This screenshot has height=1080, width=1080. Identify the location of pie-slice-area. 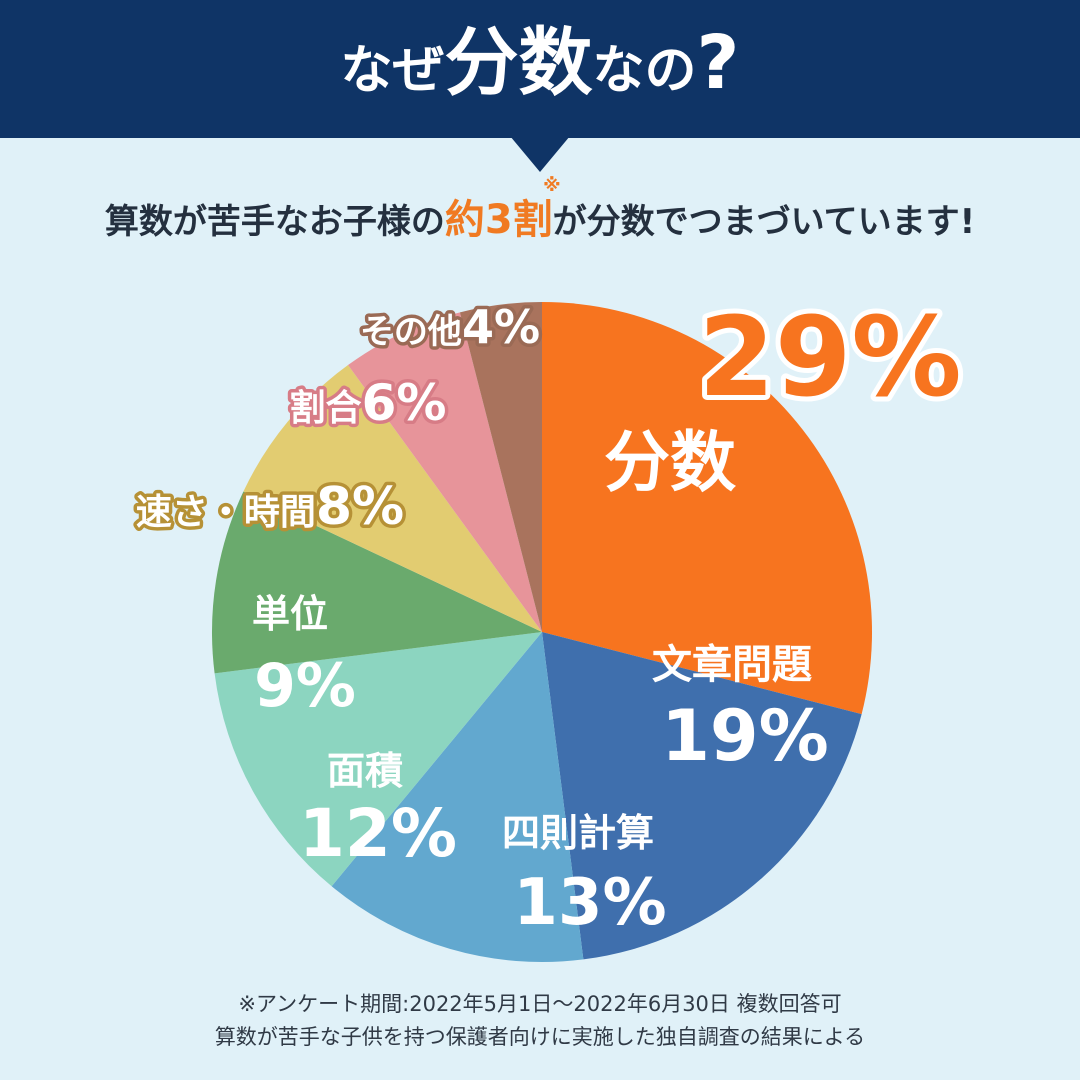
(378, 759).